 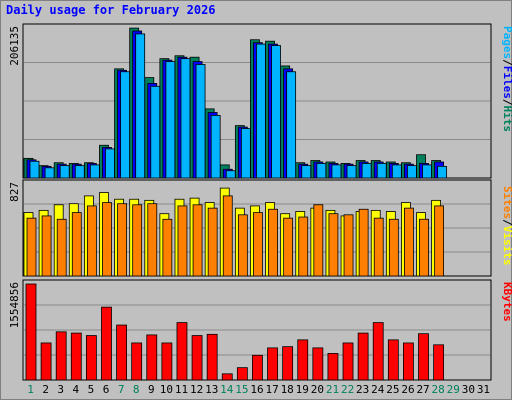 I want to click on legend-entry: Visits, so click(x=506, y=246).